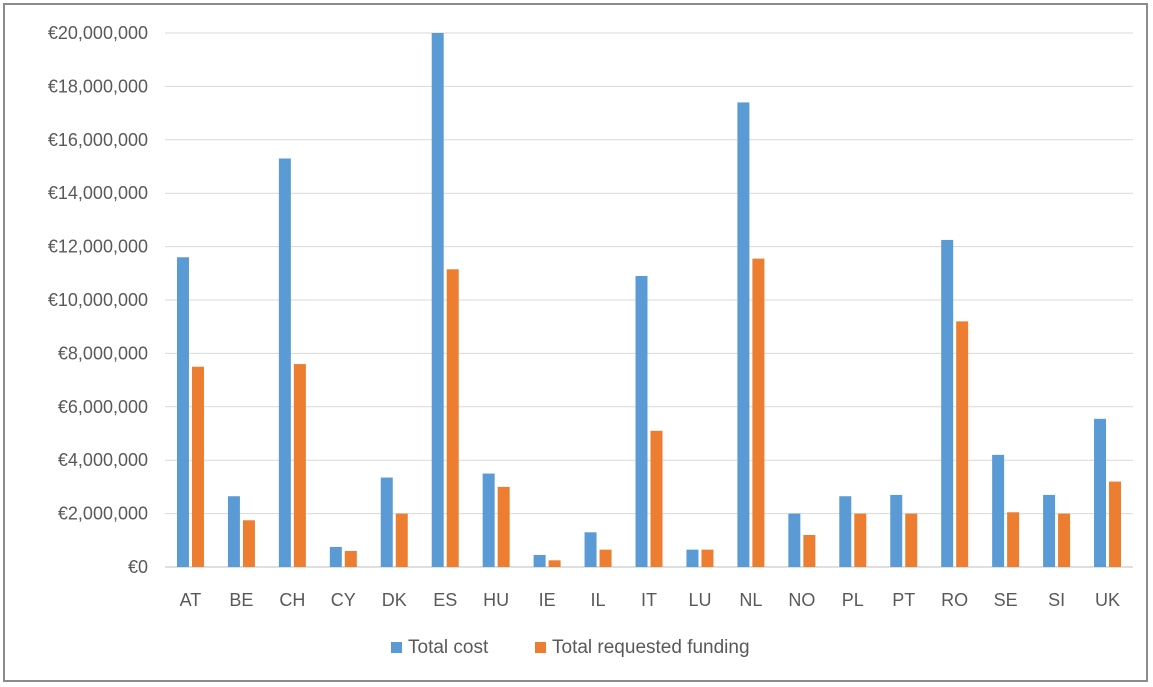 This screenshot has height=687, width=1153. Describe the element at coordinates (1049, 530) in the screenshot. I see `bar-total-cost-si` at that location.